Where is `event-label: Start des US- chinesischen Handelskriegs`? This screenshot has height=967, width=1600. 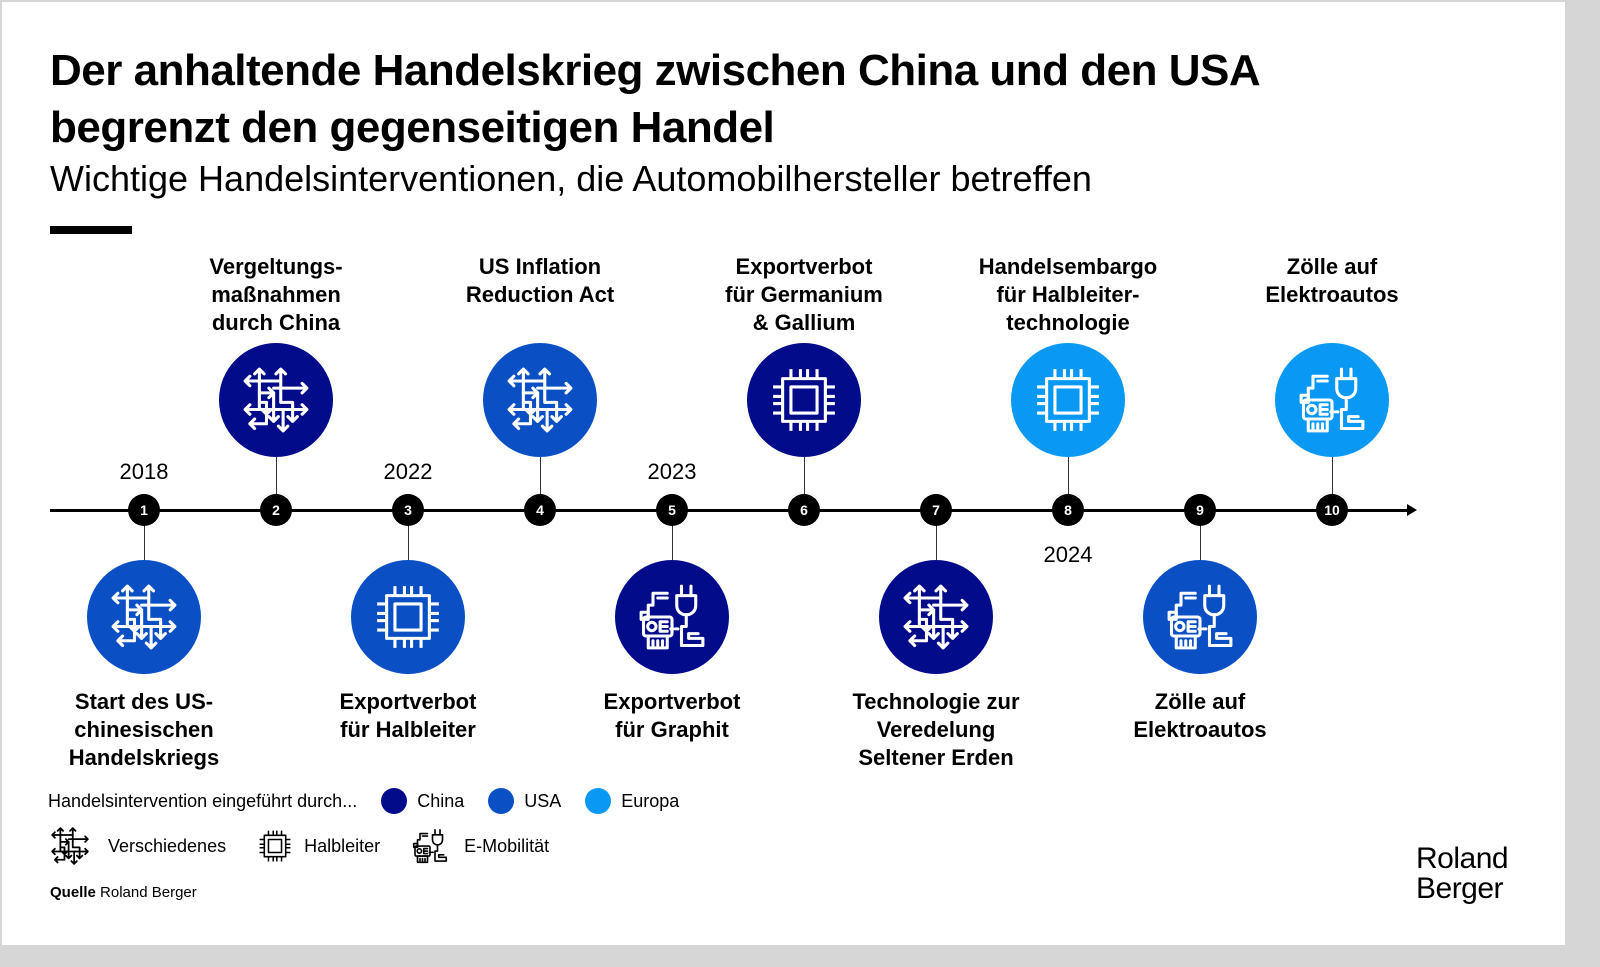 event-label: Start des US- chinesischen Handelskriegs is located at coordinates (144, 730).